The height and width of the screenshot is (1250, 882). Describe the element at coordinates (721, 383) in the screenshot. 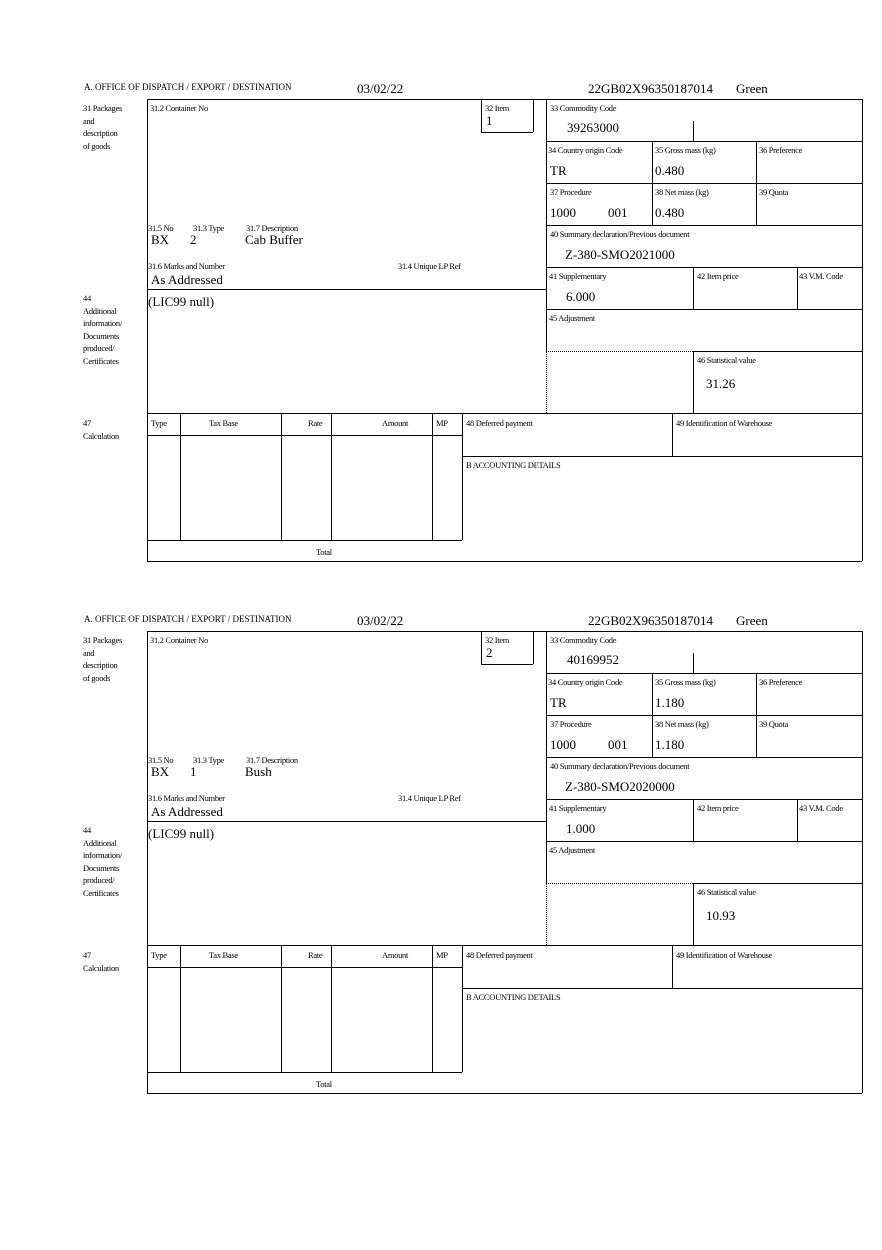

I see `statistical-value: 31.26` at that location.